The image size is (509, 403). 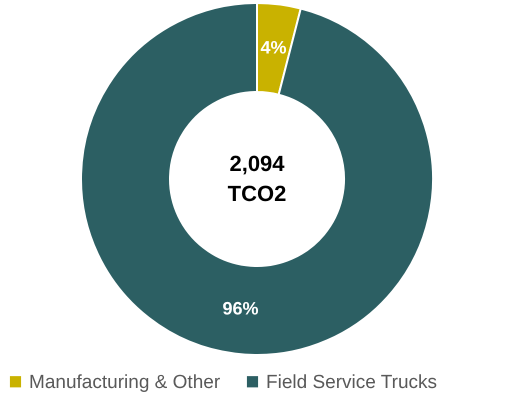 What do you see at coordinates (125, 382) in the screenshot?
I see `legend-label: Manufacturing & Other` at bounding box center [125, 382].